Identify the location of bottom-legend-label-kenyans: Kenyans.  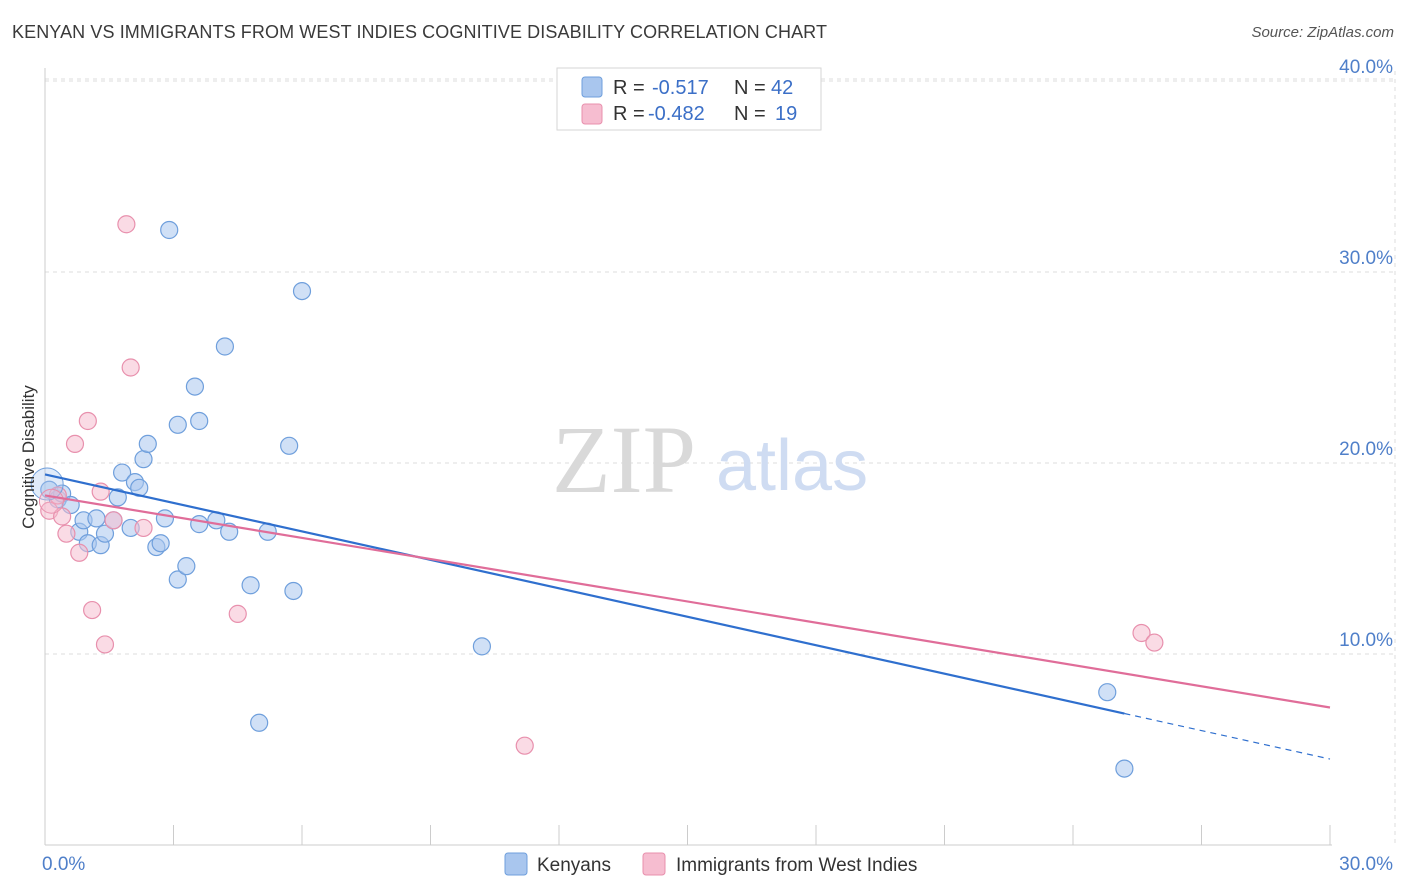
(574, 865).